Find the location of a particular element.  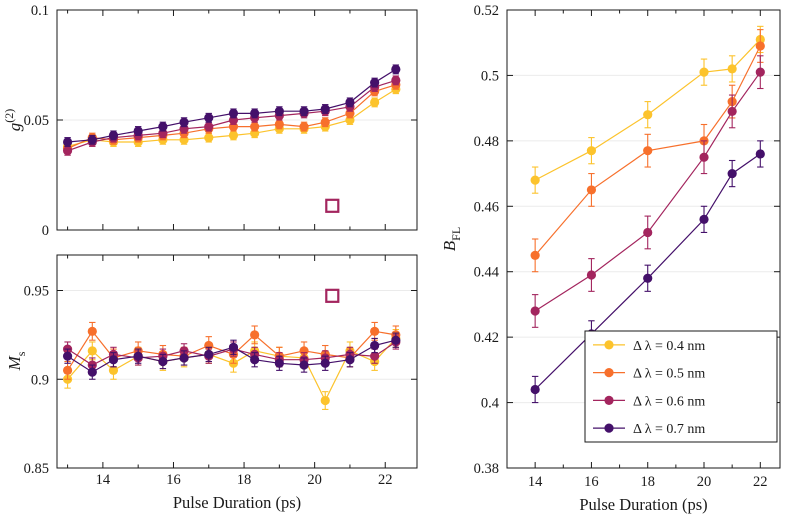

legend-label: Δ λ = 0.6 nm is located at coordinates (669, 401).